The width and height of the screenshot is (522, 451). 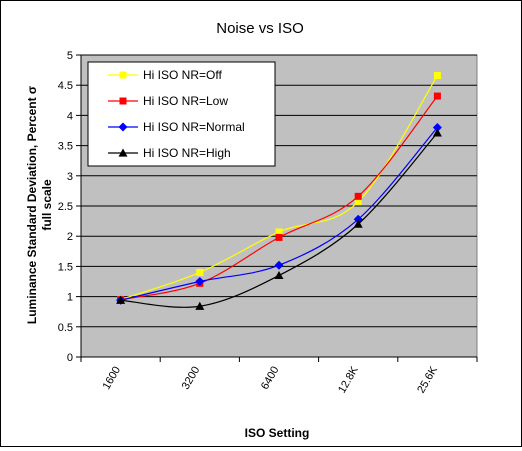 I want to click on x-tick-label-0: 1600, so click(x=112, y=378).